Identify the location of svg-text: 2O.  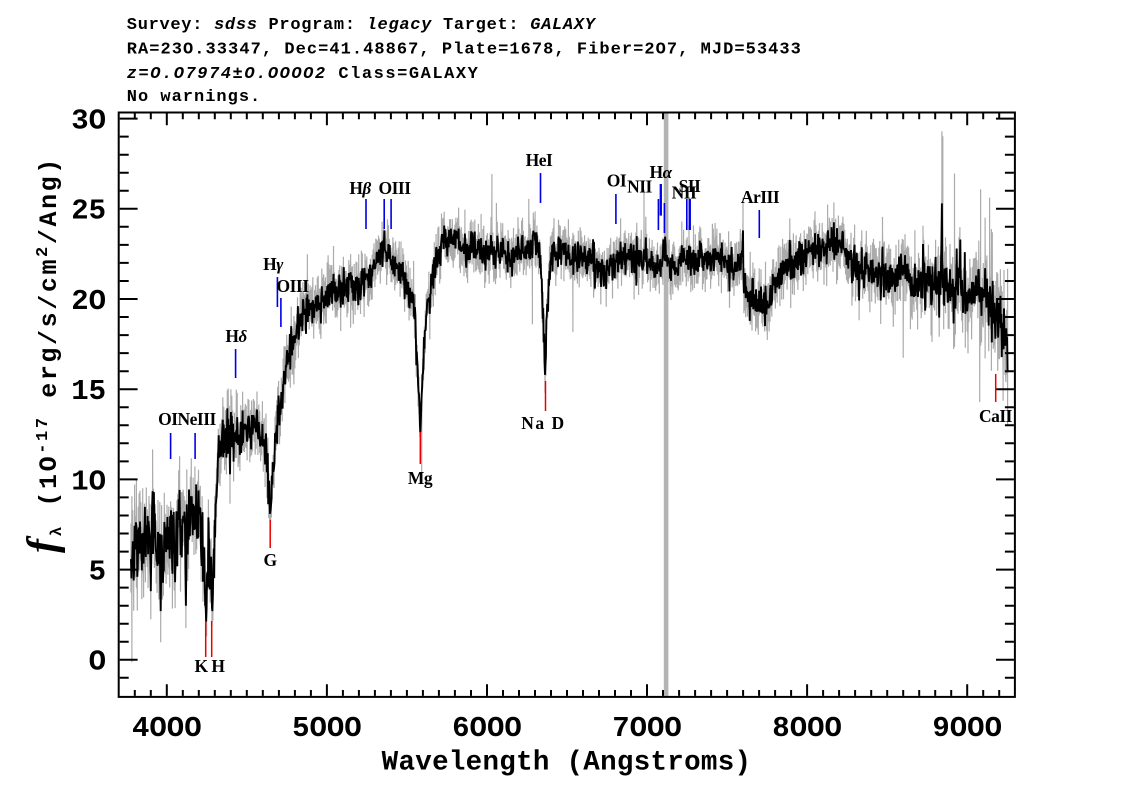
(88, 301).